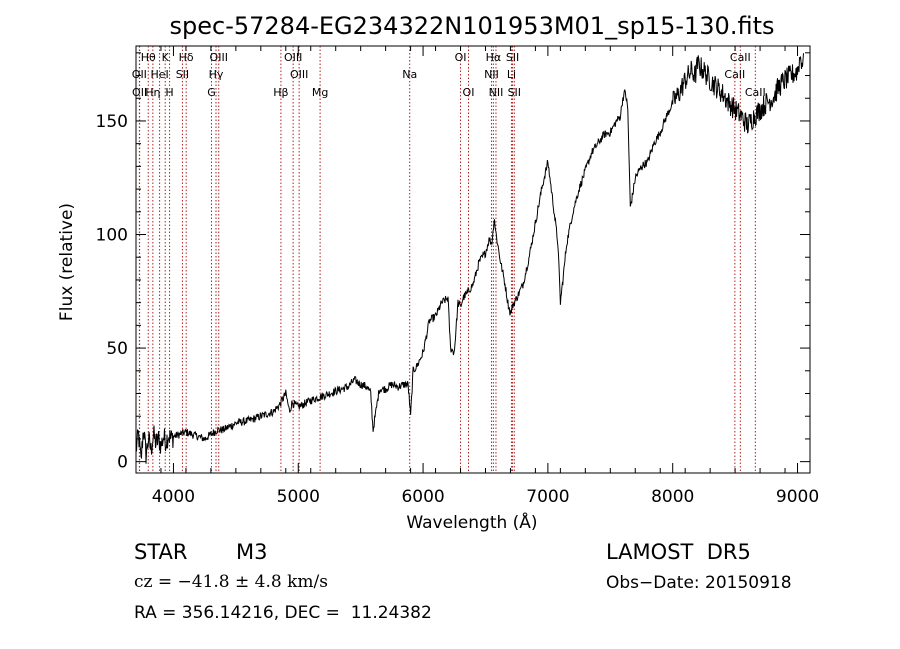 This screenshot has width=900, height=649. What do you see at coordinates (173, 497) in the screenshot?
I see `x-tick-label: 4000` at bounding box center [173, 497].